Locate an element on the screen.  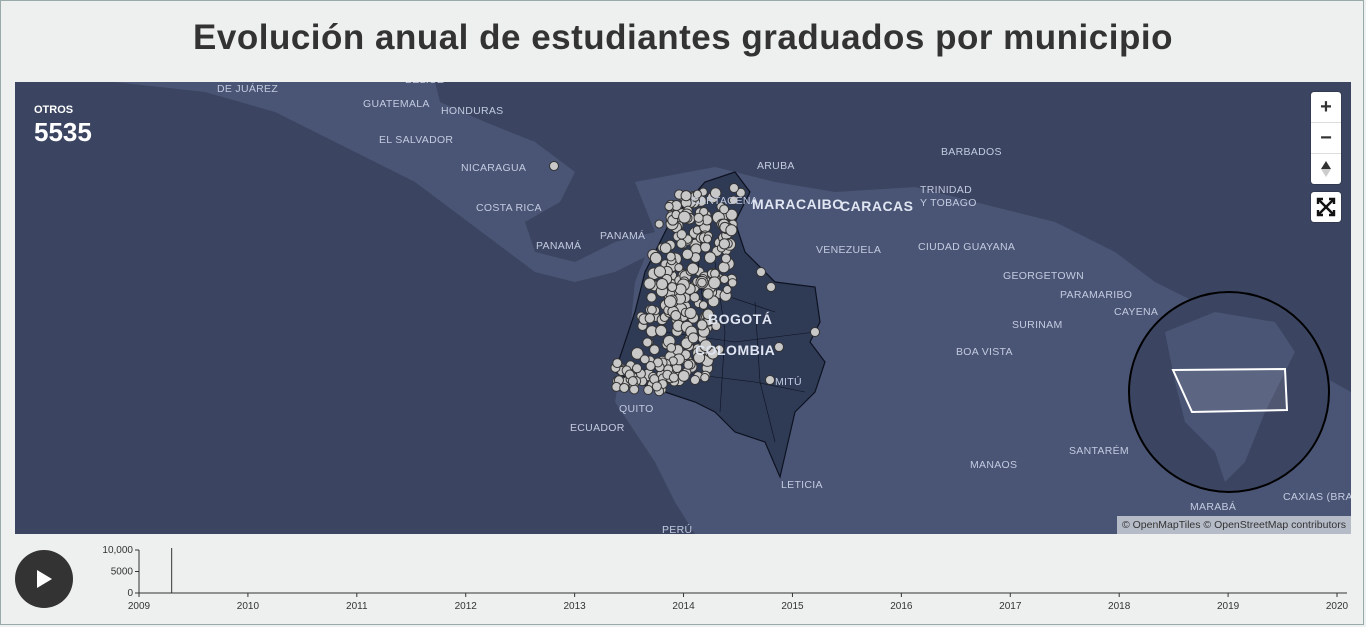
compass-button is located at coordinates (1326, 168).